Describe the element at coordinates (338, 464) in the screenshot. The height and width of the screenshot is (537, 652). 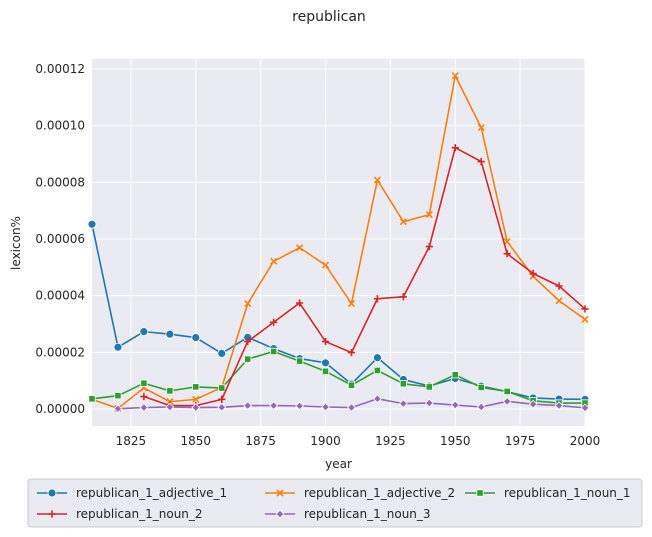
I see `x-axis-label: year` at that location.